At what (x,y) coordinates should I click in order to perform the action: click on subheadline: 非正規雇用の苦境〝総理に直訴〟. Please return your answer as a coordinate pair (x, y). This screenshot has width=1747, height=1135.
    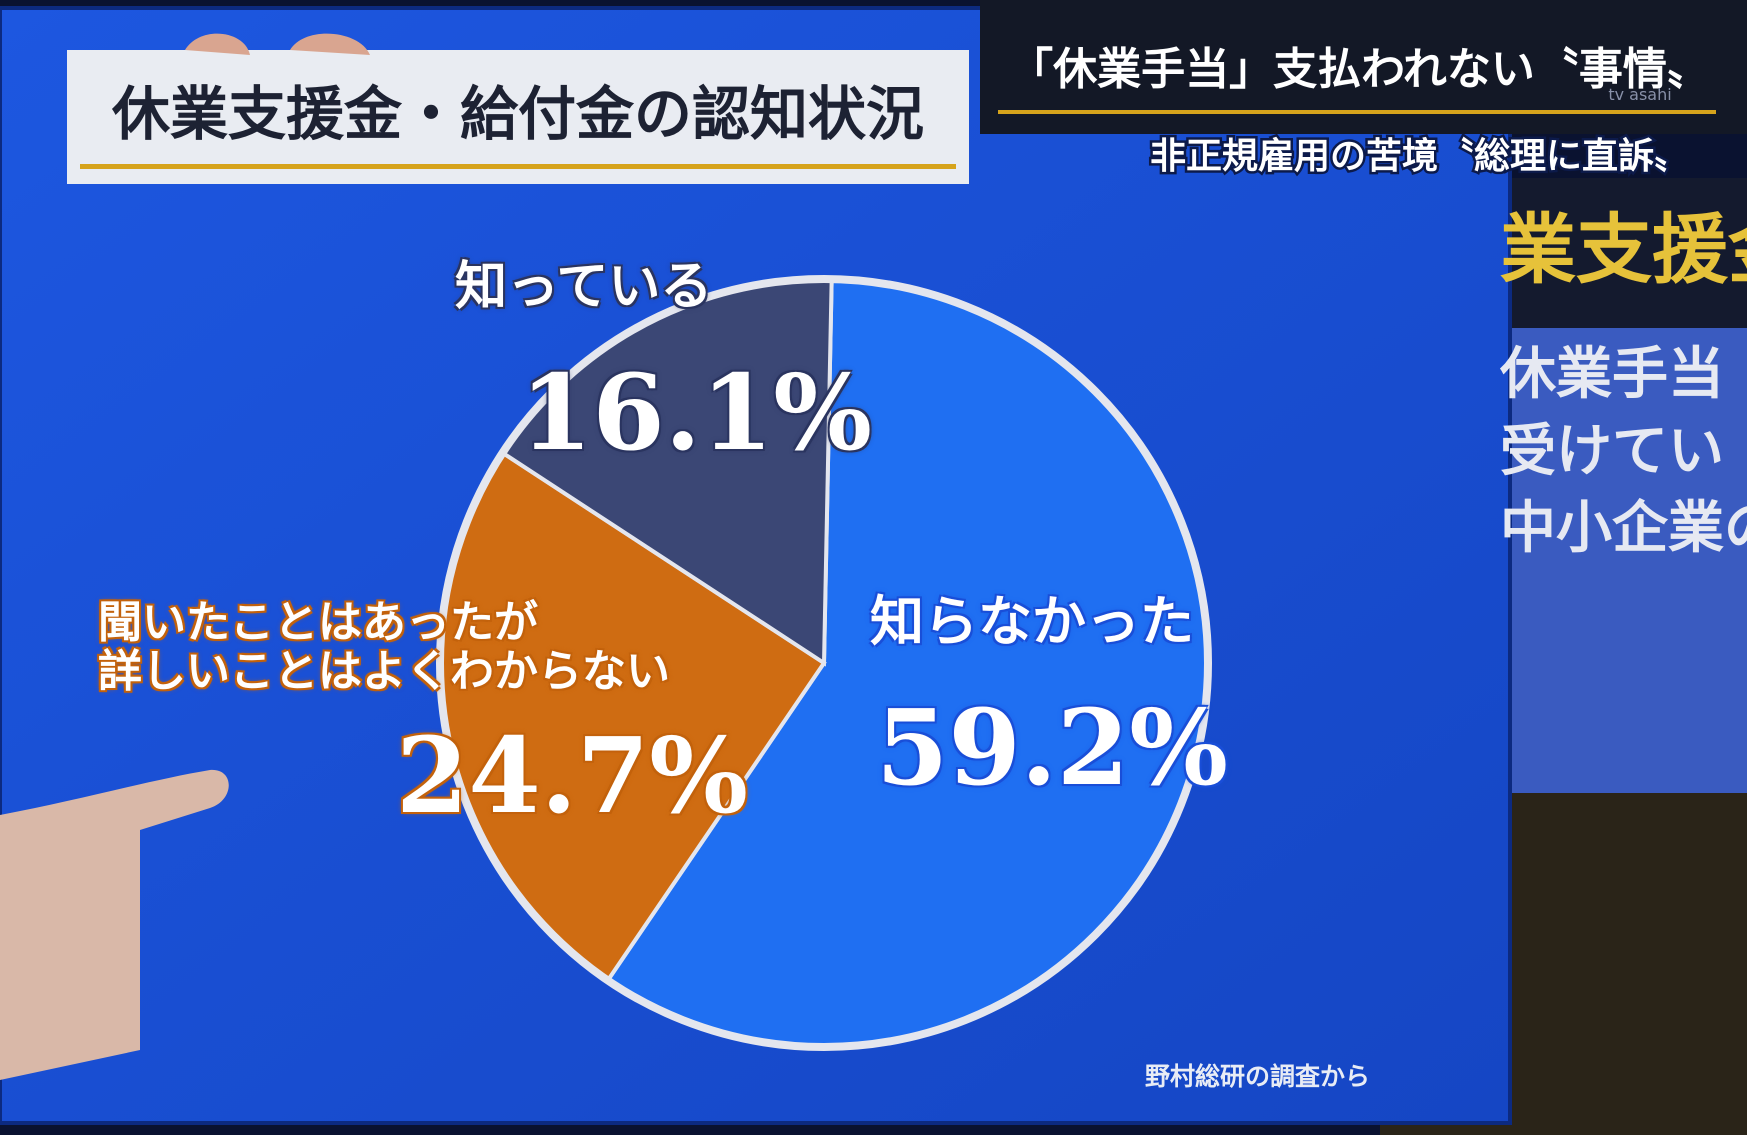
    Looking at the image, I should click on (1420, 156).